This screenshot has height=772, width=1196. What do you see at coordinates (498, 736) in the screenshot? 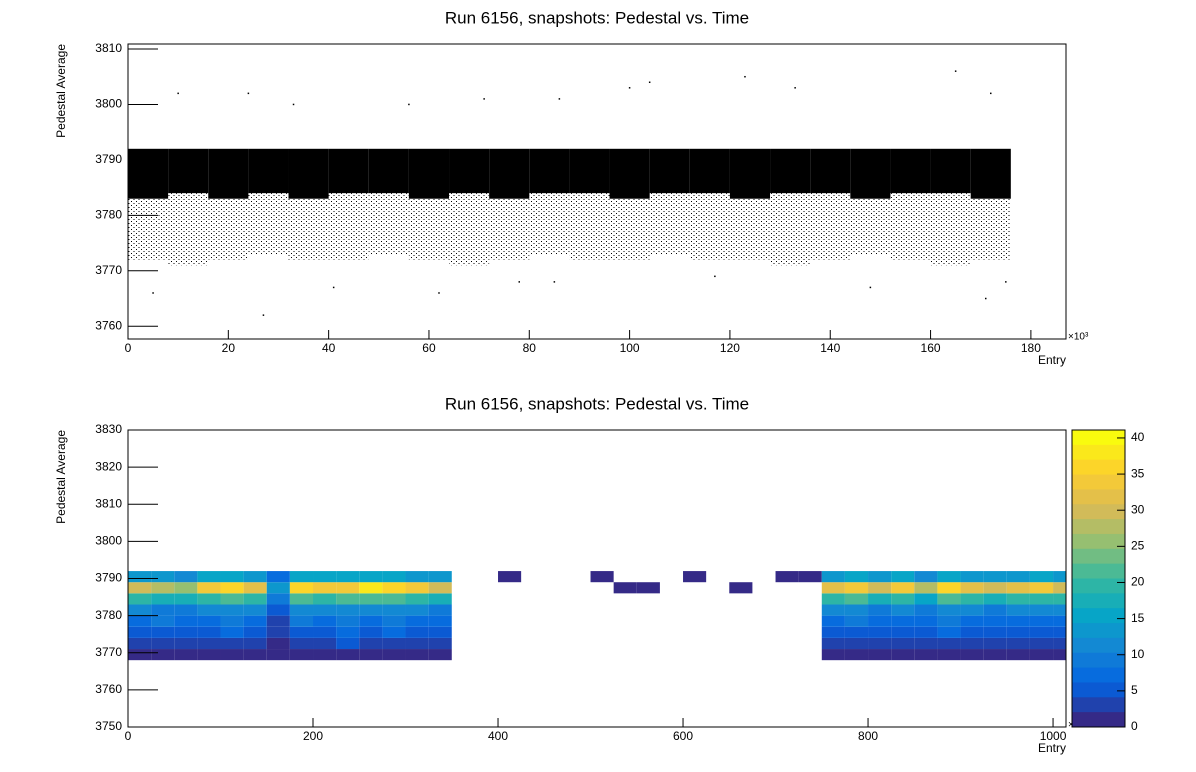
I see `x-tick-label: 400` at bounding box center [498, 736].